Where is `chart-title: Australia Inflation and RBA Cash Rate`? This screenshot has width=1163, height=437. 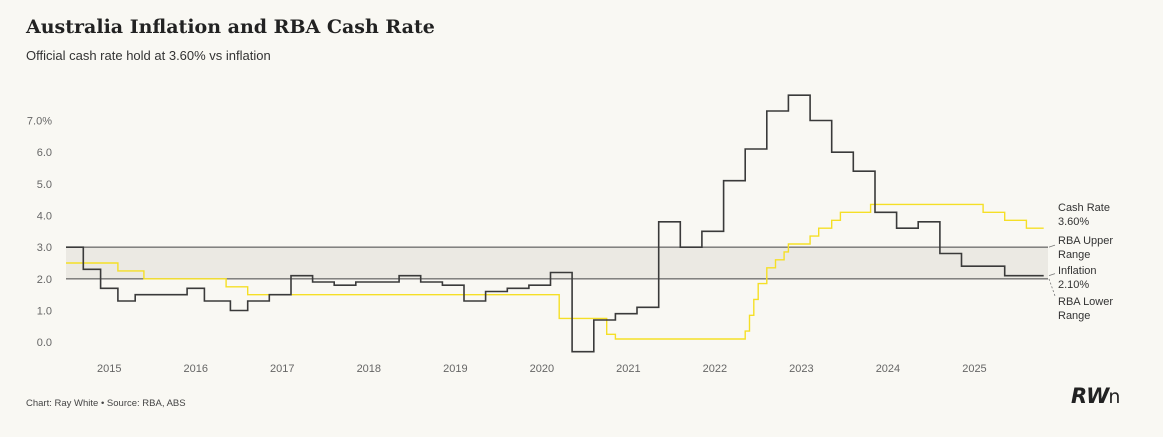 chart-title: Australia Inflation and RBA Cash Rate is located at coordinates (230, 27).